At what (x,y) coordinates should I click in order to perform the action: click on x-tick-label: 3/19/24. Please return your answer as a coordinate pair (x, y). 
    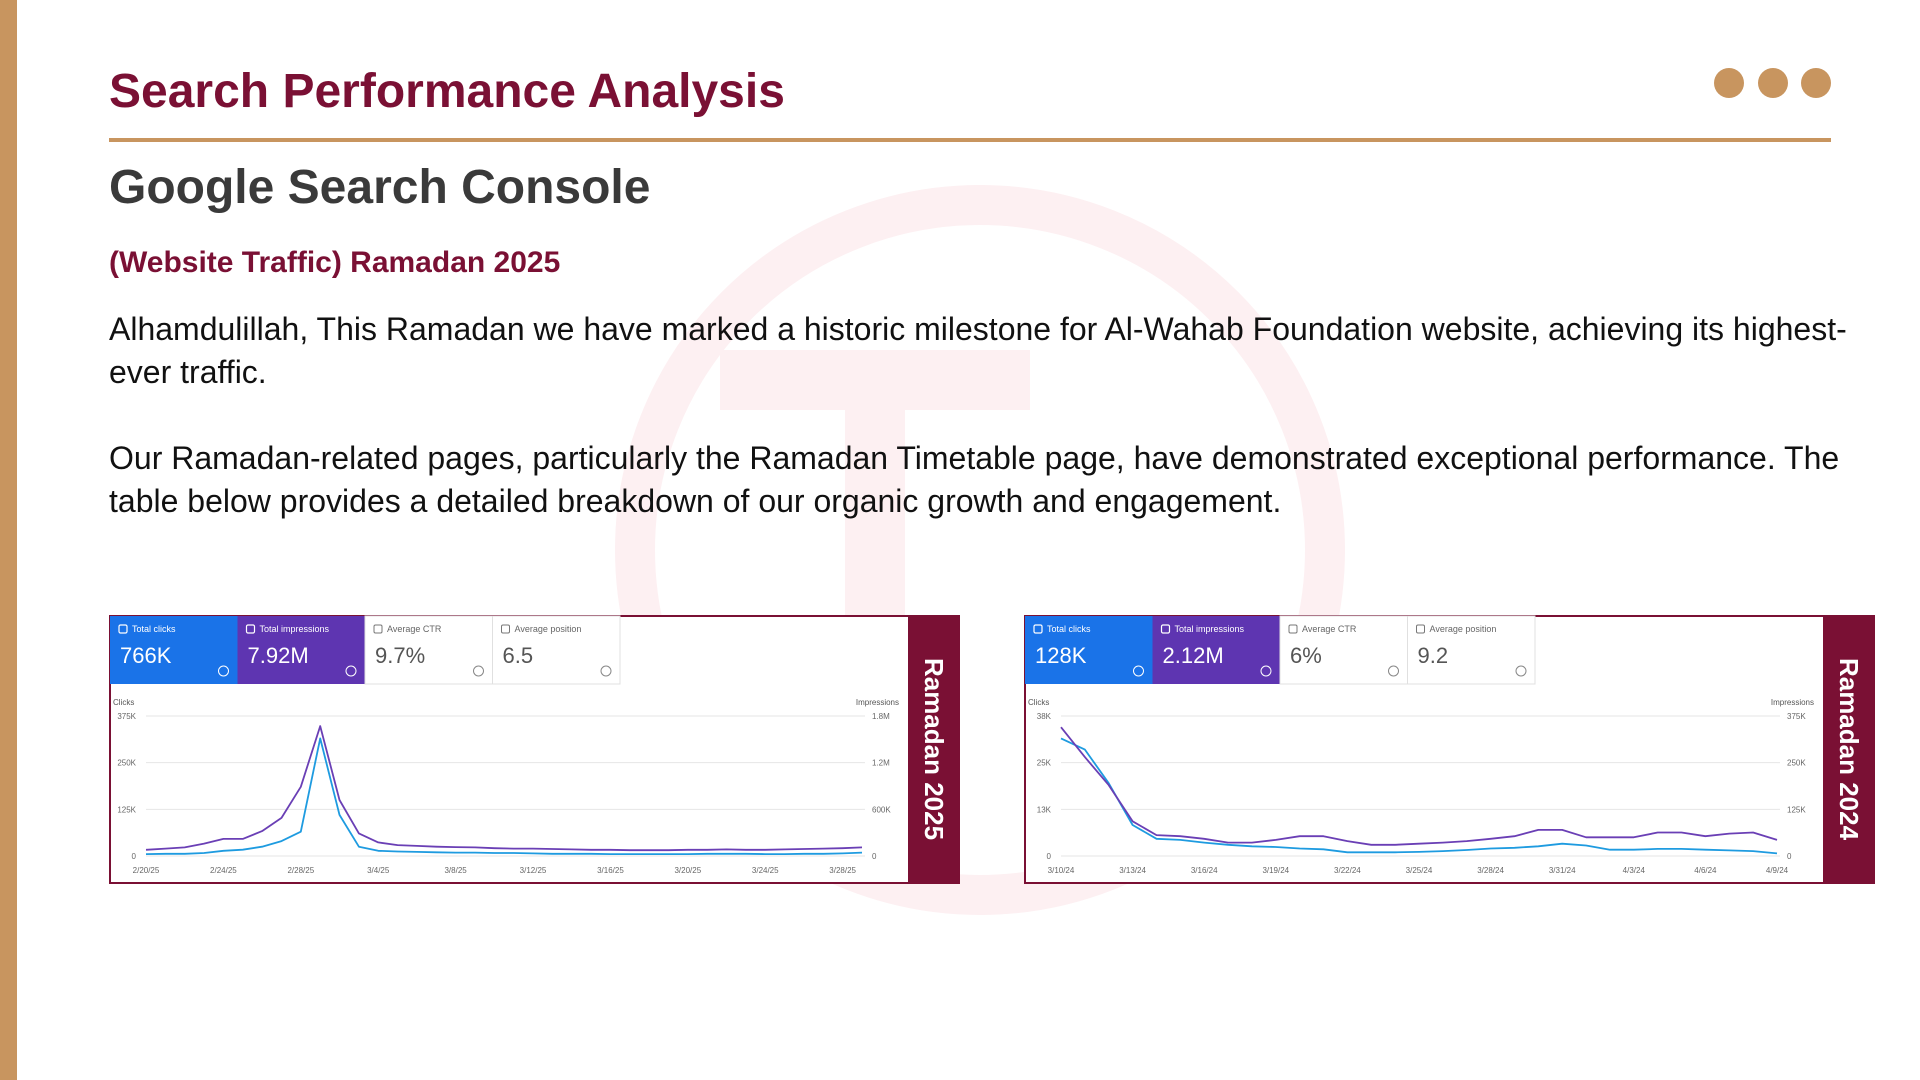
    Looking at the image, I should click on (1275, 870).